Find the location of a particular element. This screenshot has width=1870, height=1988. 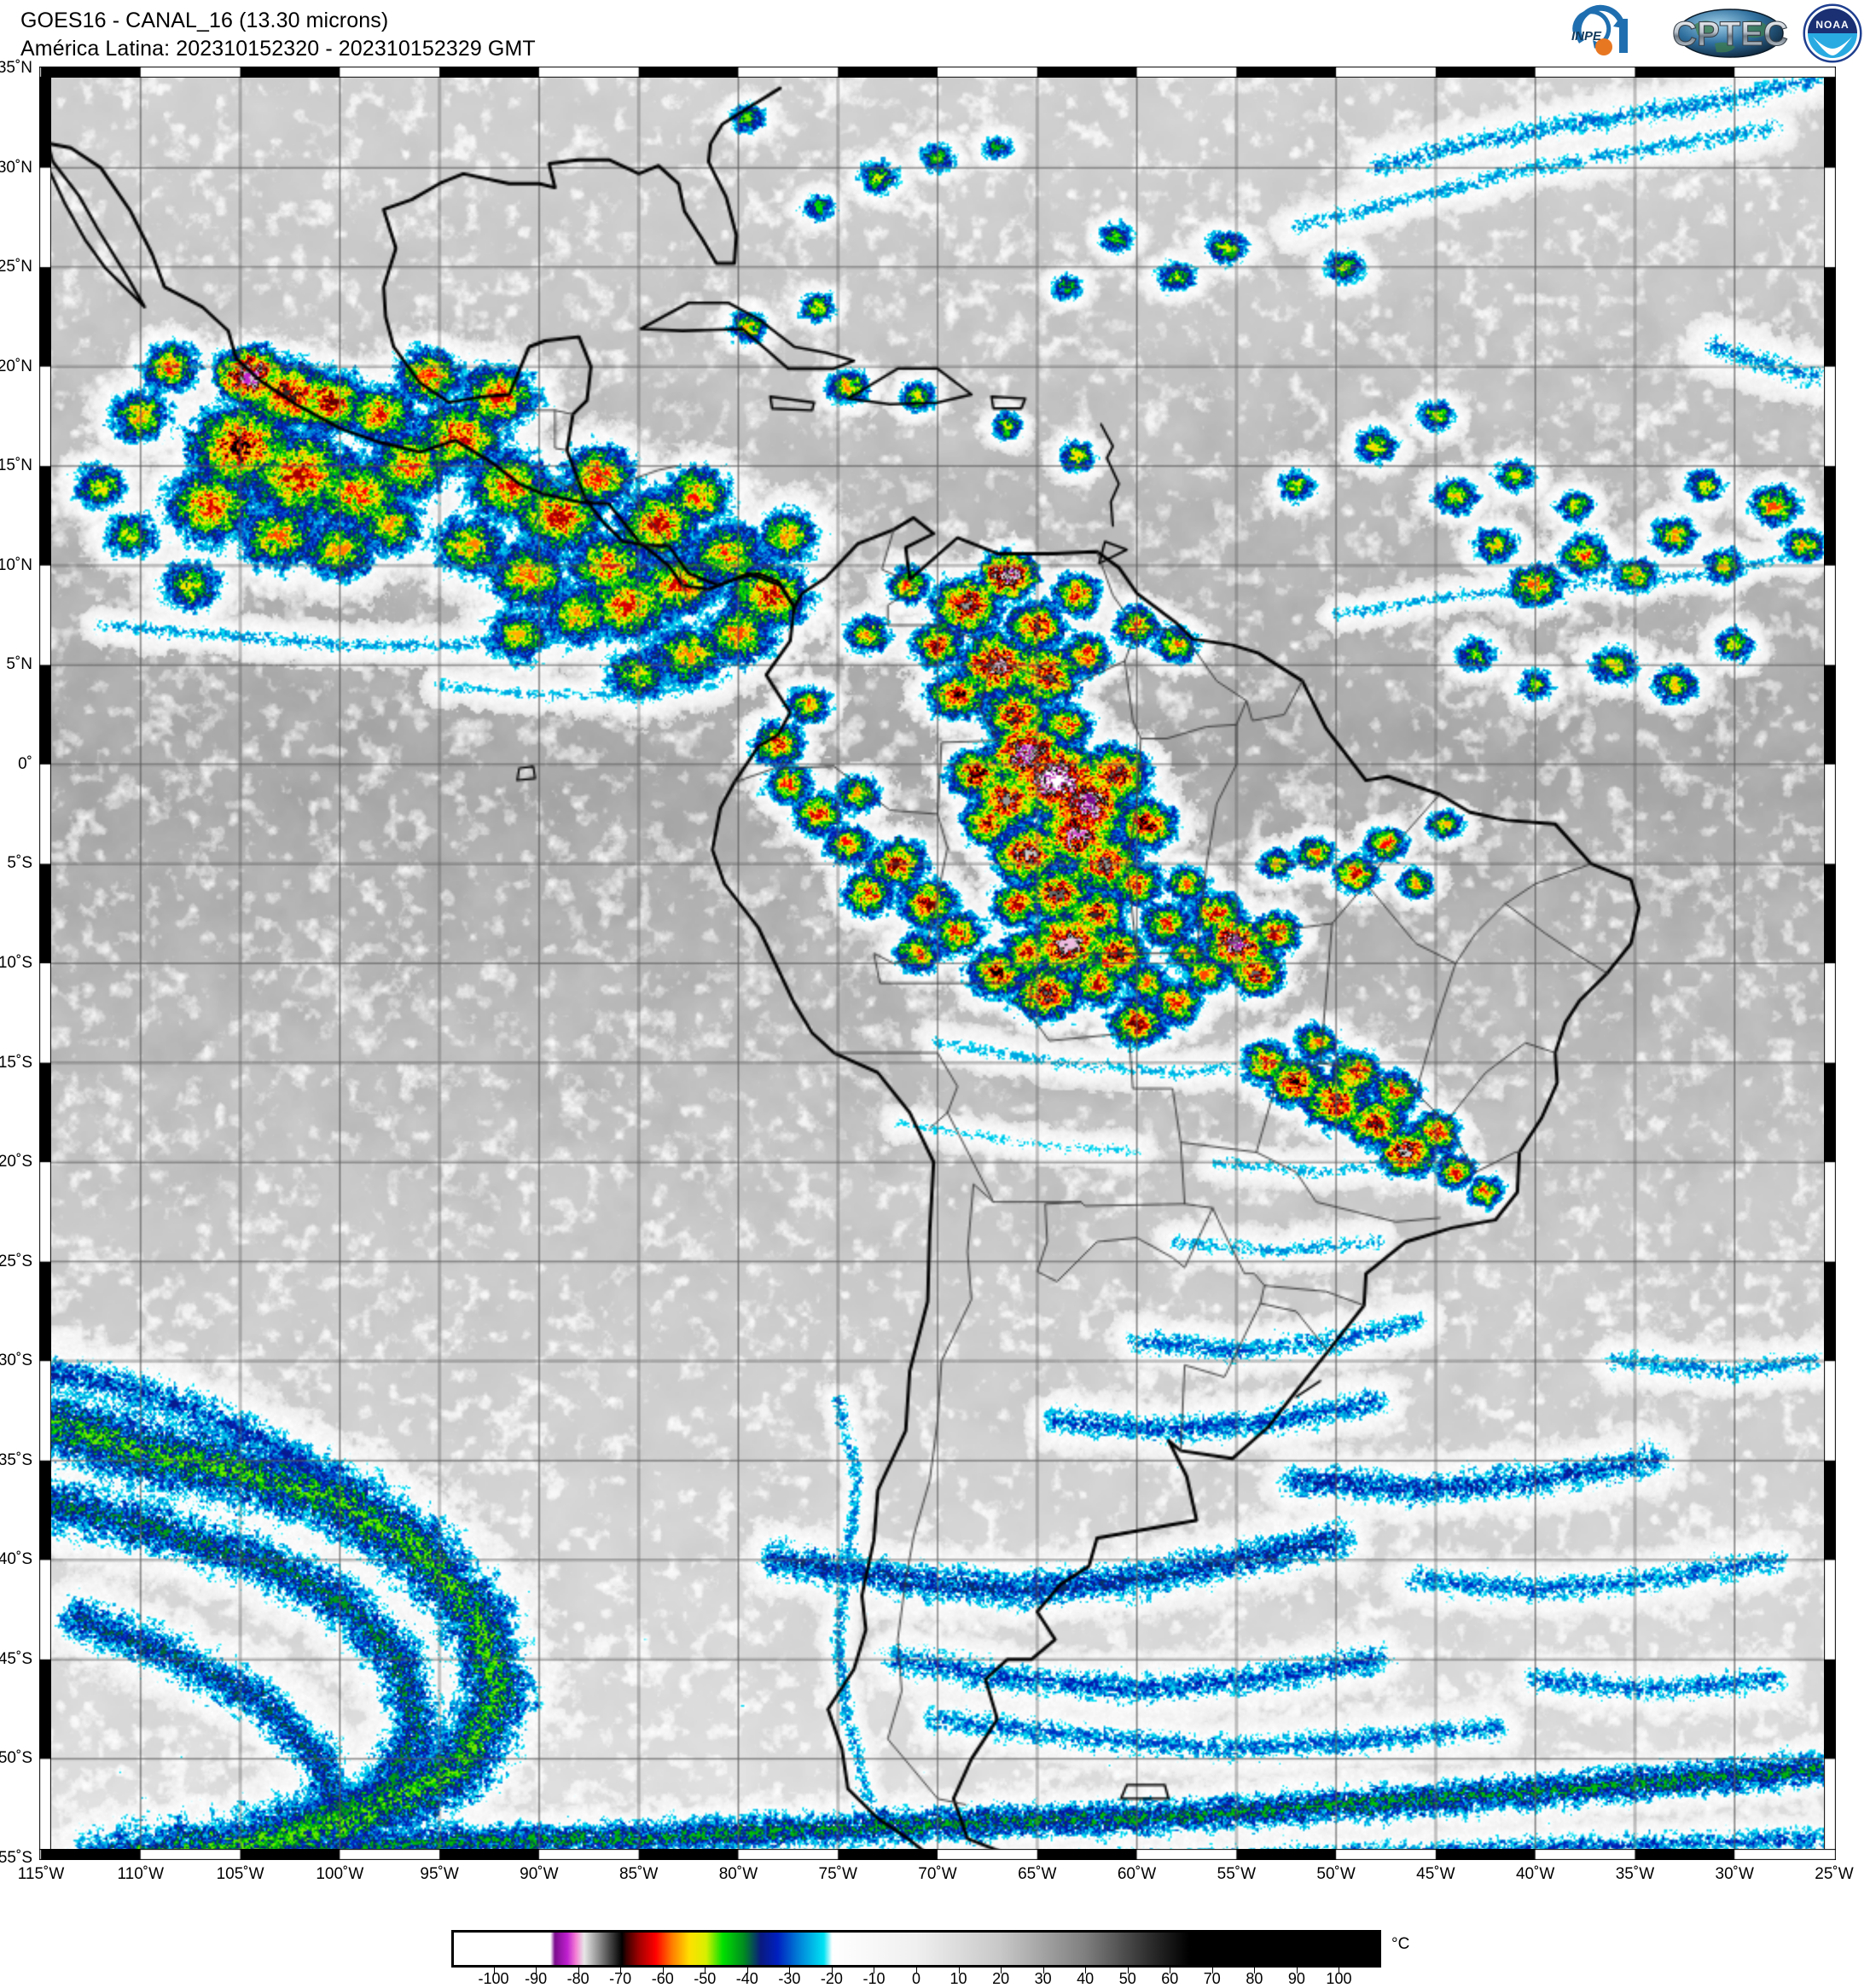

colorbar-tick-label: -70 is located at coordinates (620, 1978).